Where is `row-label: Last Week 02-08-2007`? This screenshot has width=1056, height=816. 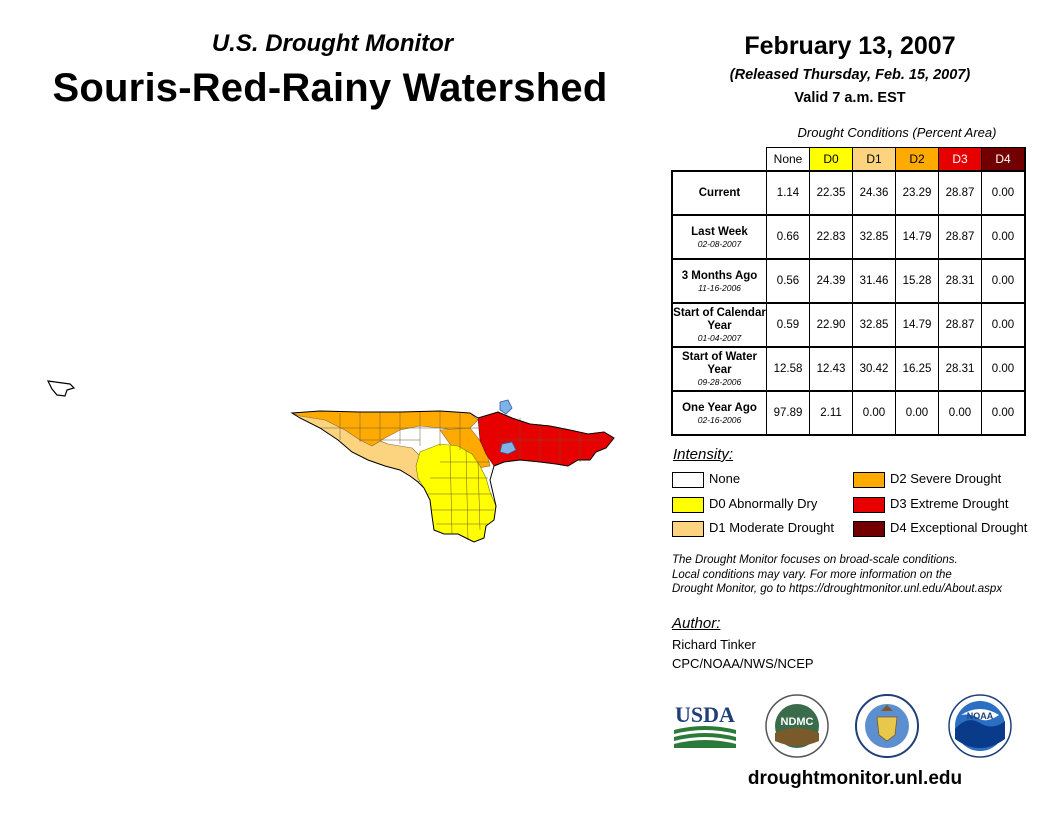
row-label: Last Week 02-08-2007 is located at coordinates (719, 237).